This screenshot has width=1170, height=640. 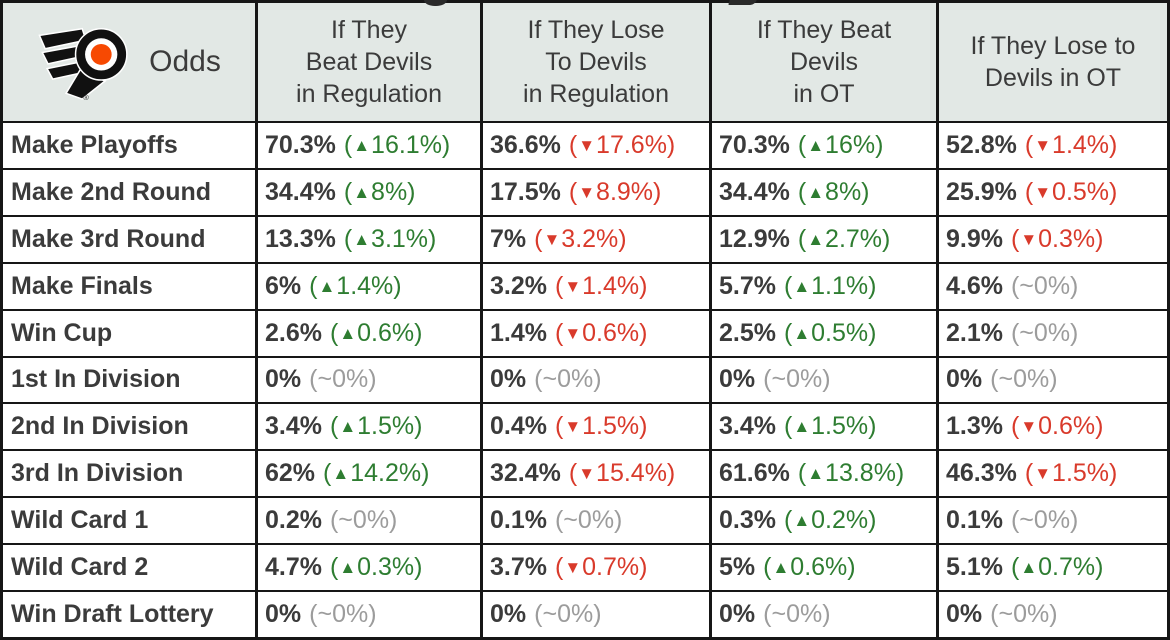 I want to click on odds-cell: 5.7% (▲1.1%), so click(x=824, y=286).